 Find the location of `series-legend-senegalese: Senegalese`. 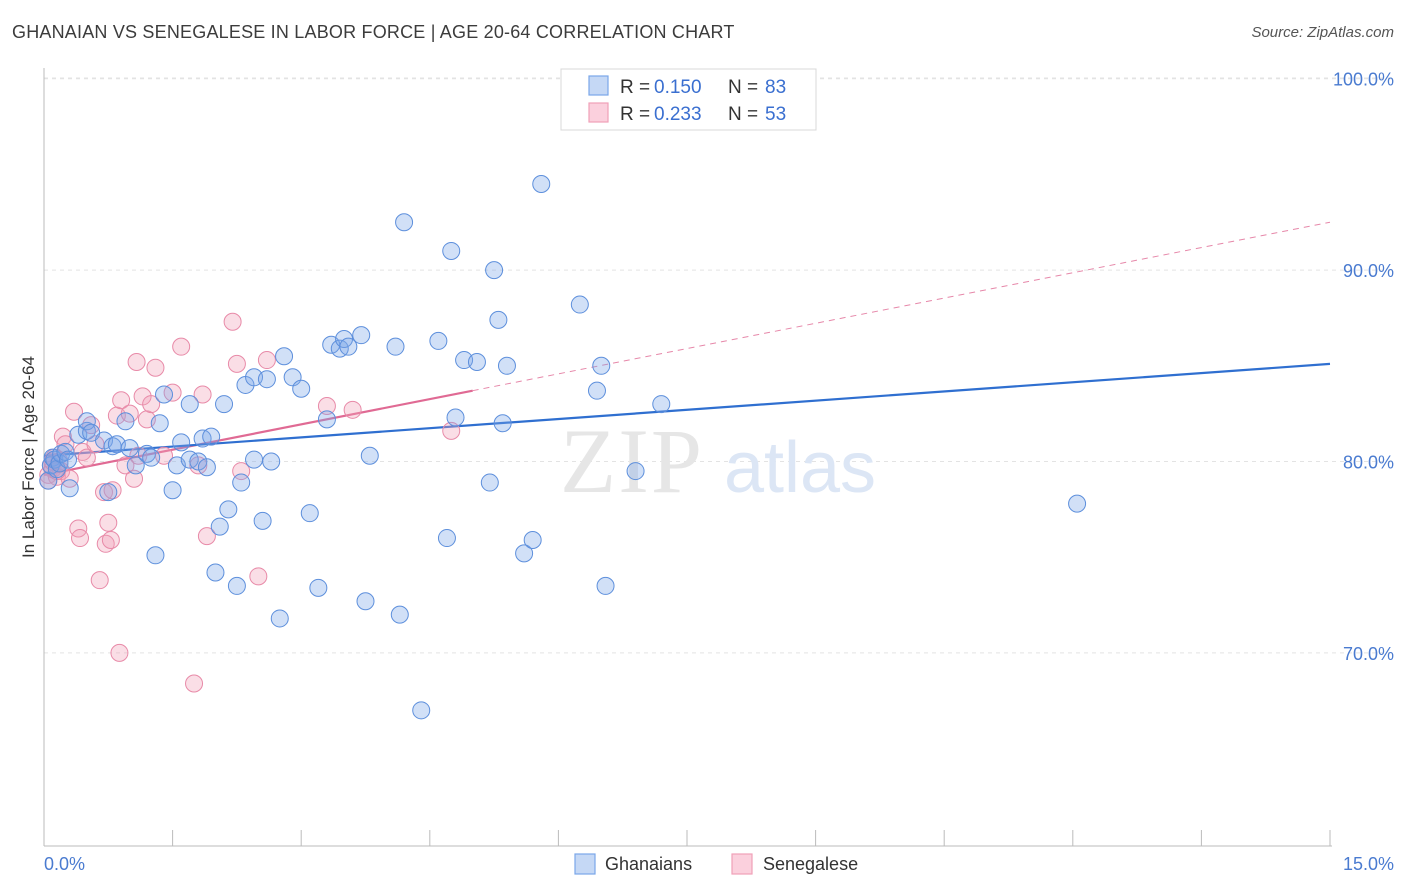

series-legend-senegalese: Senegalese is located at coordinates (810, 864).